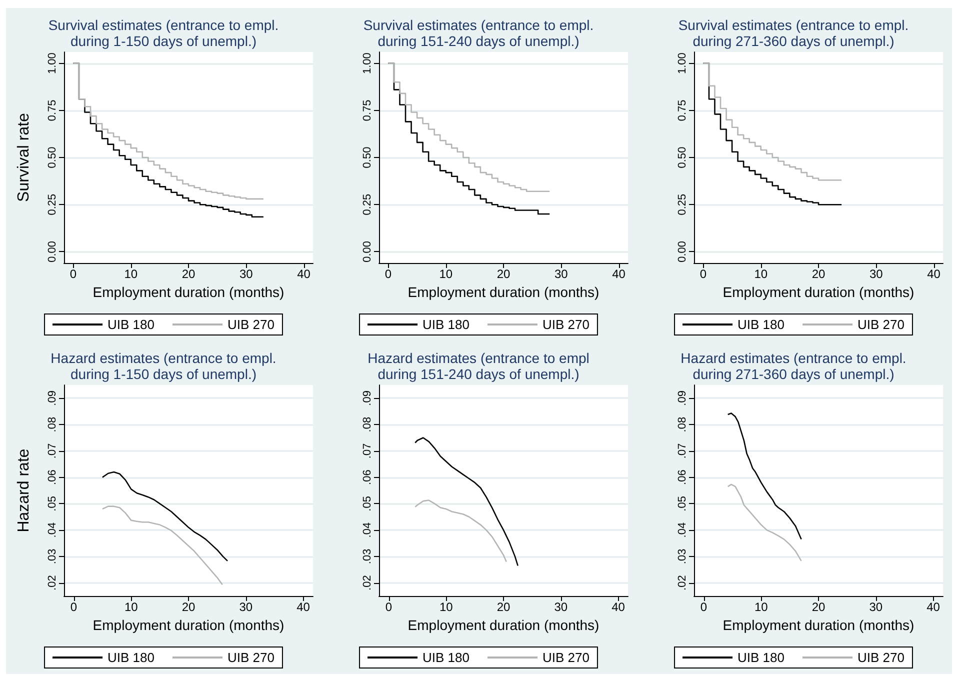 Image resolution: width=958 pixels, height=680 pixels. What do you see at coordinates (478, 33) in the screenshot?
I see `chart-title: Survival estimates (entrance to empl. during 151-240 days of unempl.)` at bounding box center [478, 33].